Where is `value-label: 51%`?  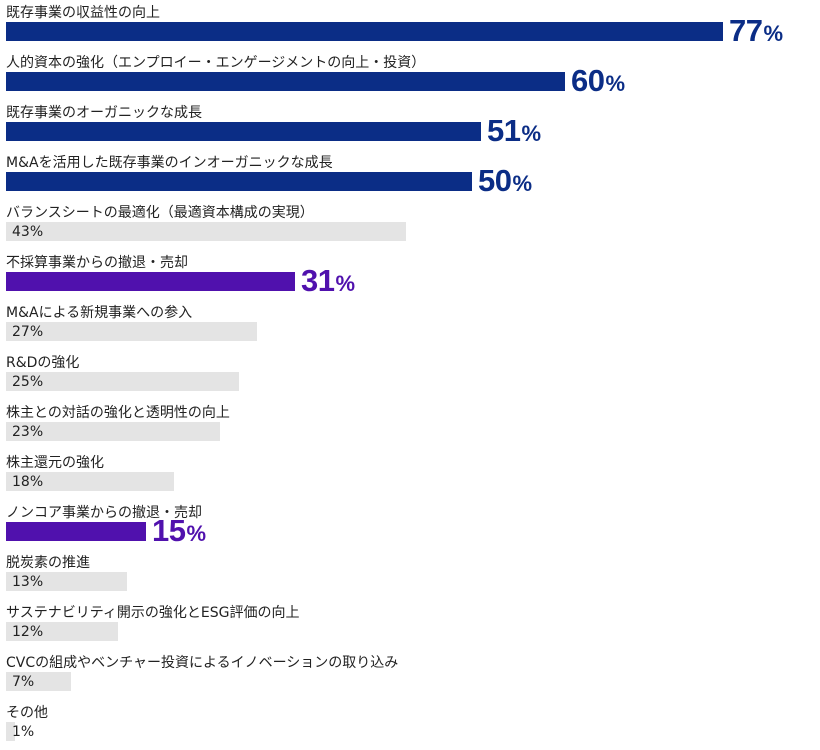
value-label: 51% is located at coordinates (514, 130).